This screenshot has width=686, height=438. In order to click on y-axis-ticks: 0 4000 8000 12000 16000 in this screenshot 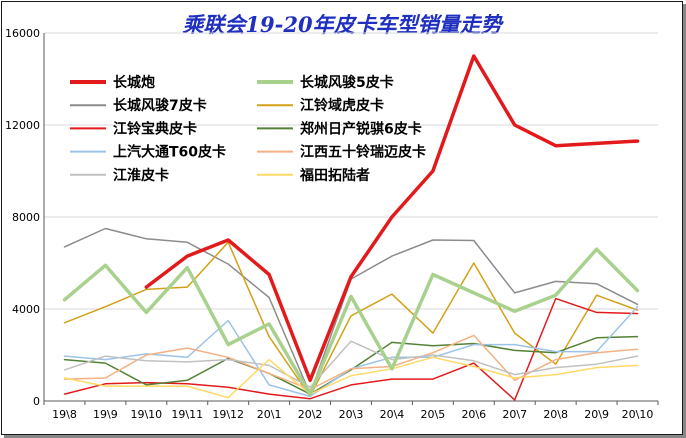, I will do `click(22, 217)`.